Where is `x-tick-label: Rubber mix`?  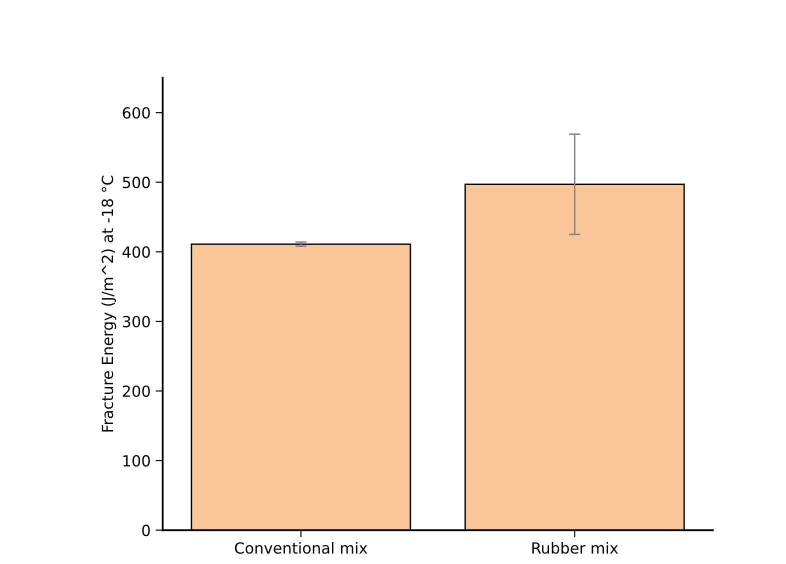
x-tick-label: Rubber mix is located at coordinates (575, 548).